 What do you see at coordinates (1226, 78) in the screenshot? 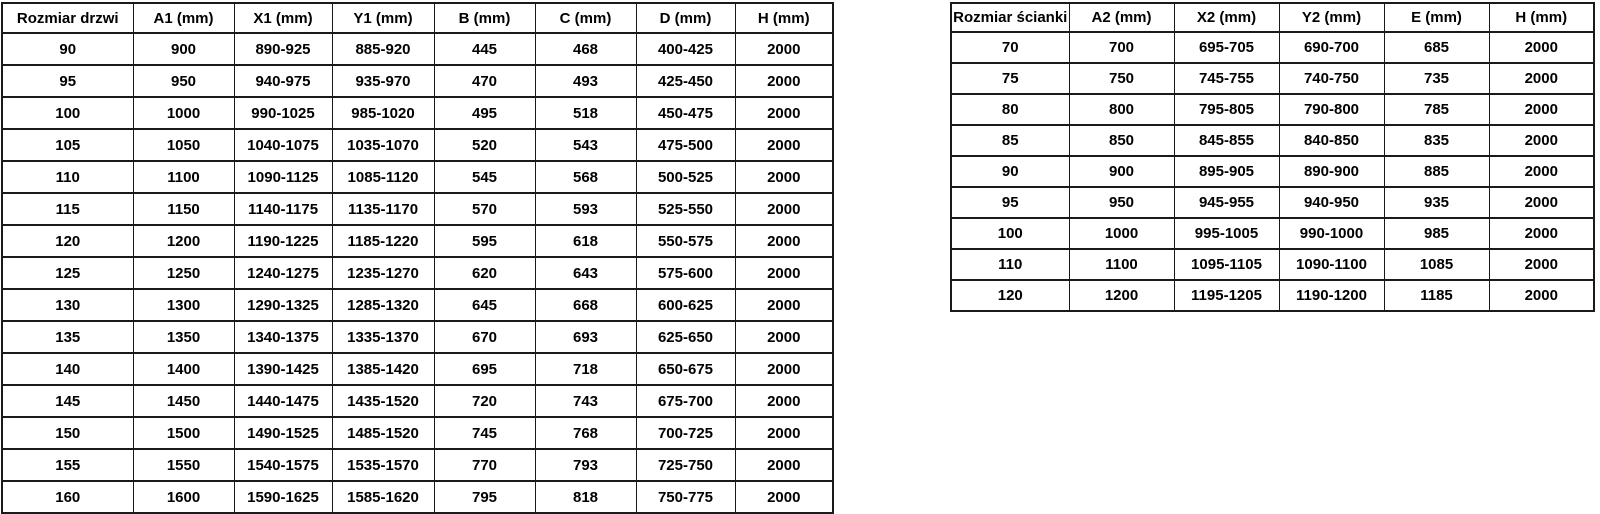
I see `table-cell: 745-755` at bounding box center [1226, 78].